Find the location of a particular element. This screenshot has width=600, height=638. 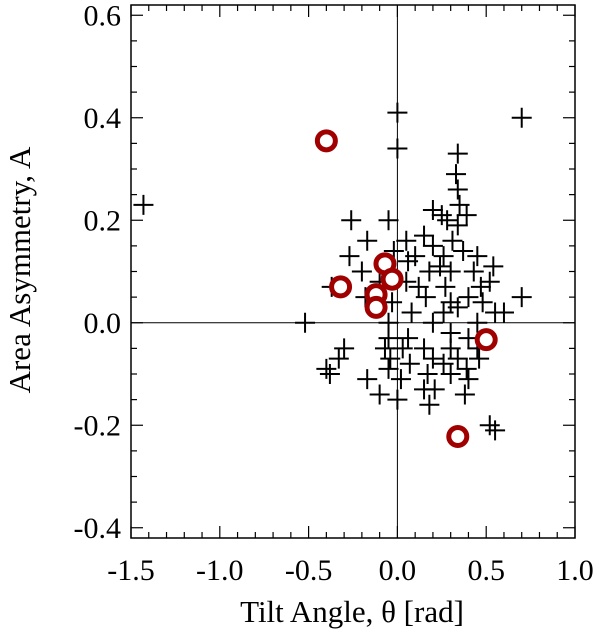

x-tick-label: 0.5 is located at coordinates (486, 570).